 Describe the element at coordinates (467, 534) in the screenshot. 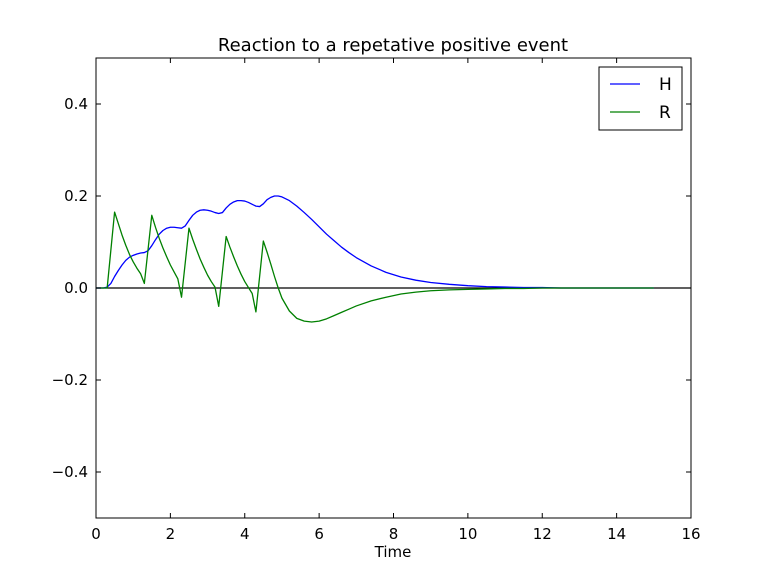

I see `x-tick-label: 10` at that location.